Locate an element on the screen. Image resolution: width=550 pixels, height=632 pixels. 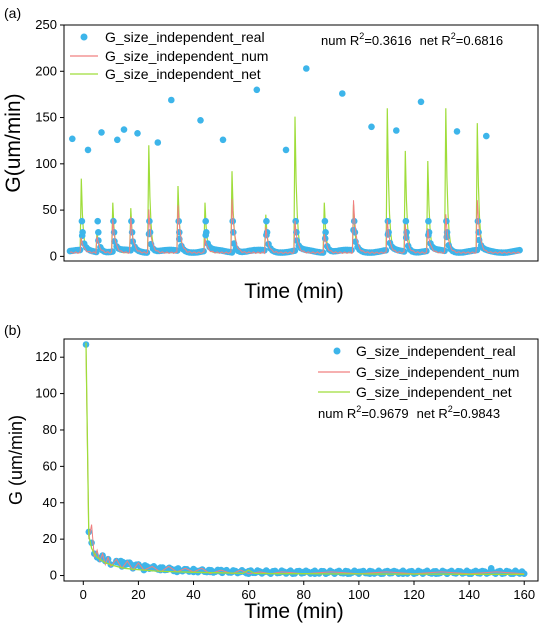
legend-label-num: G_size_independent_num is located at coordinates (186, 56).